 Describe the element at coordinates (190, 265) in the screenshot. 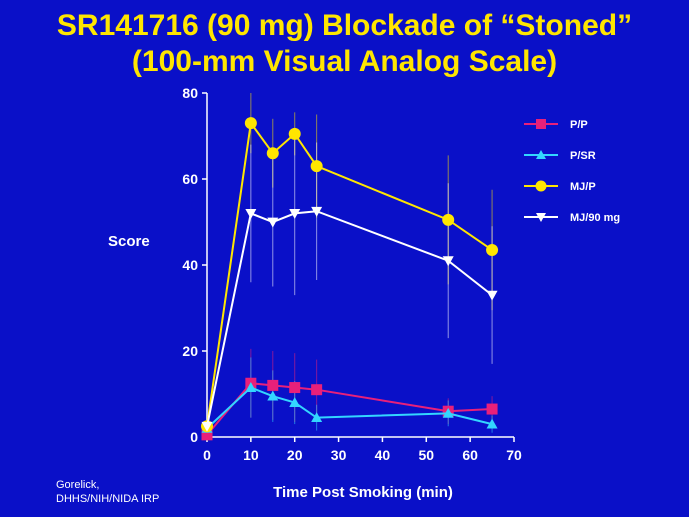

I see `y-tick-label: 40` at that location.